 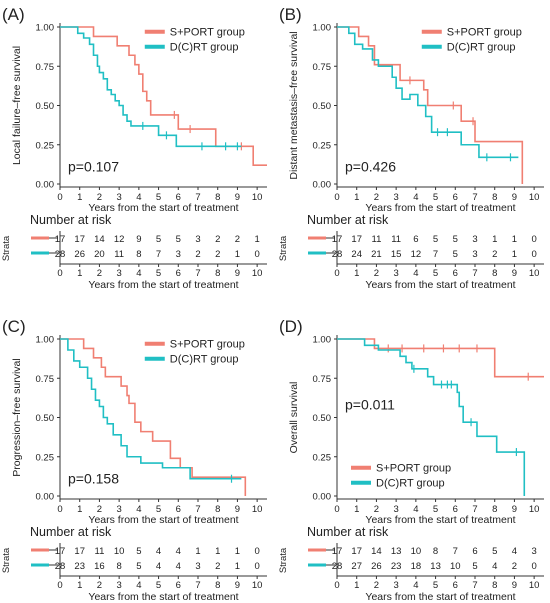 What do you see at coordinates (99, 239) in the screenshot?
I see `risk-count: 14` at bounding box center [99, 239].